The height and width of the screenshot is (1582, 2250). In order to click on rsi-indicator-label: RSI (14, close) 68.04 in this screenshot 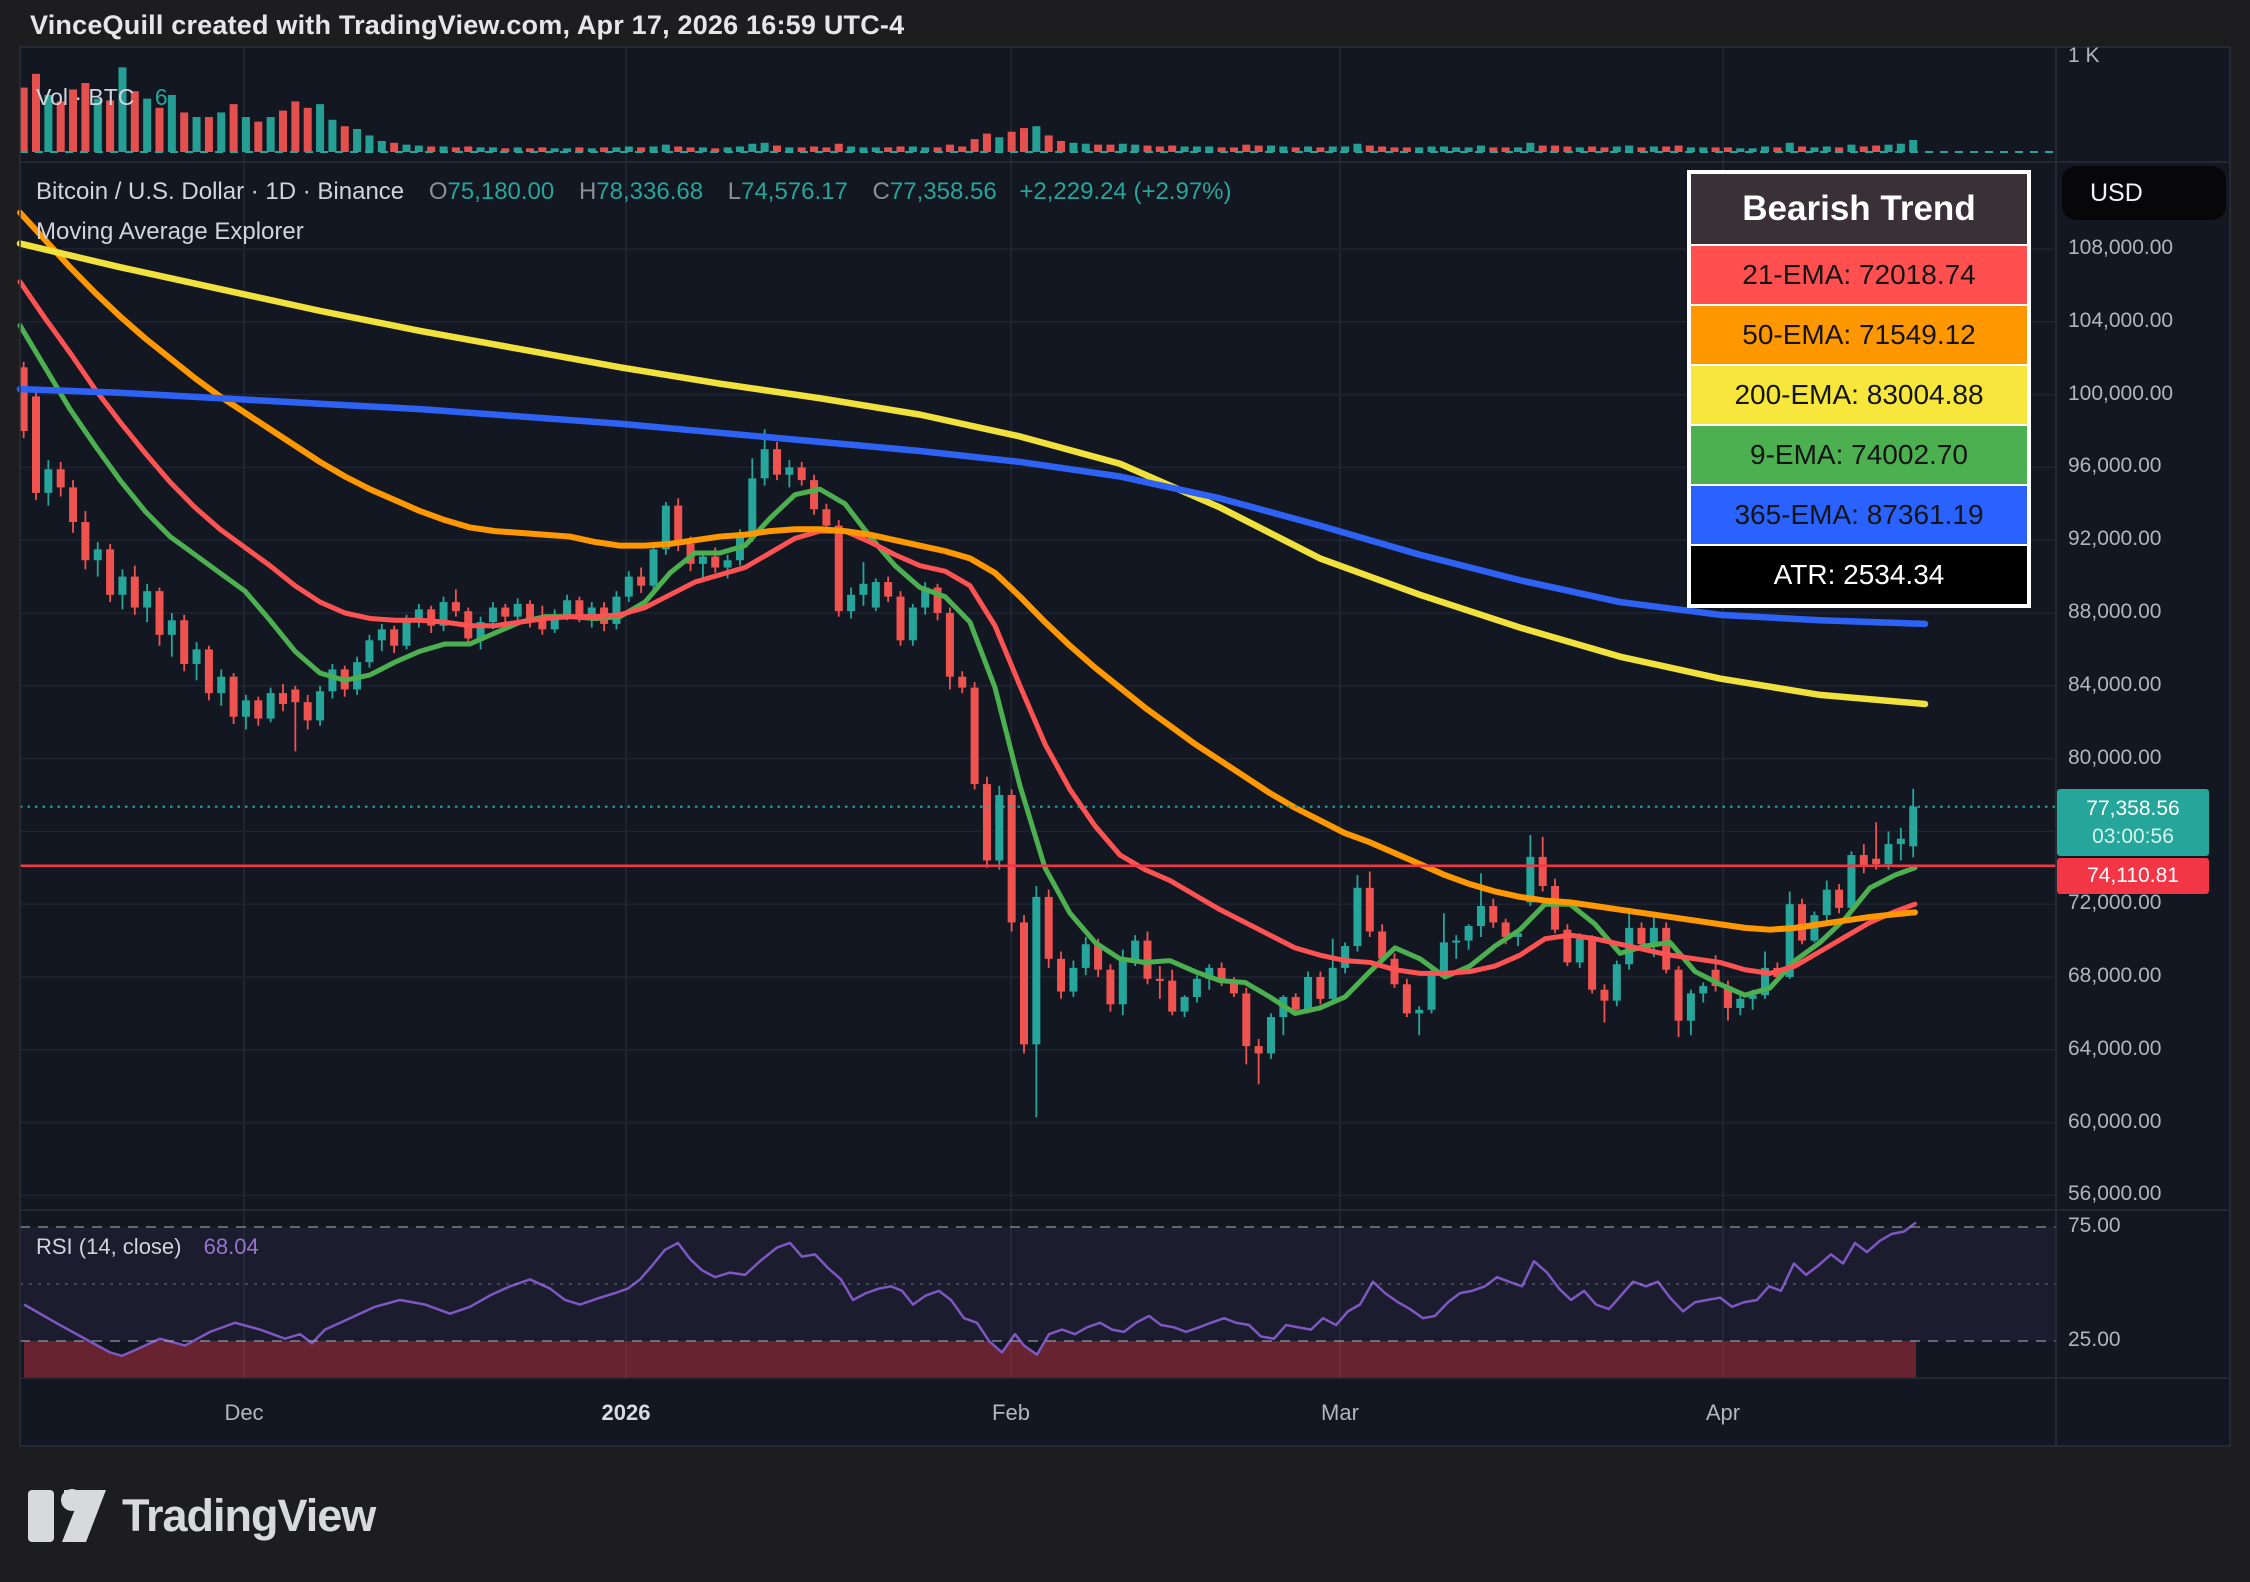, I will do `click(147, 1247)`.